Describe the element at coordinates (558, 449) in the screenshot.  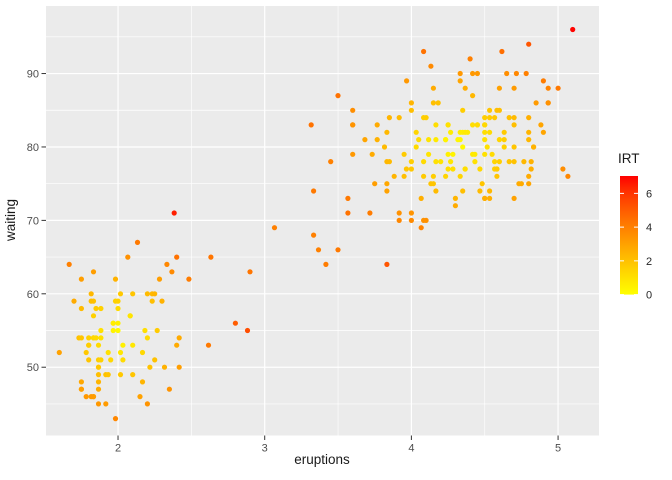
I see `x-tick-label: 5` at that location.